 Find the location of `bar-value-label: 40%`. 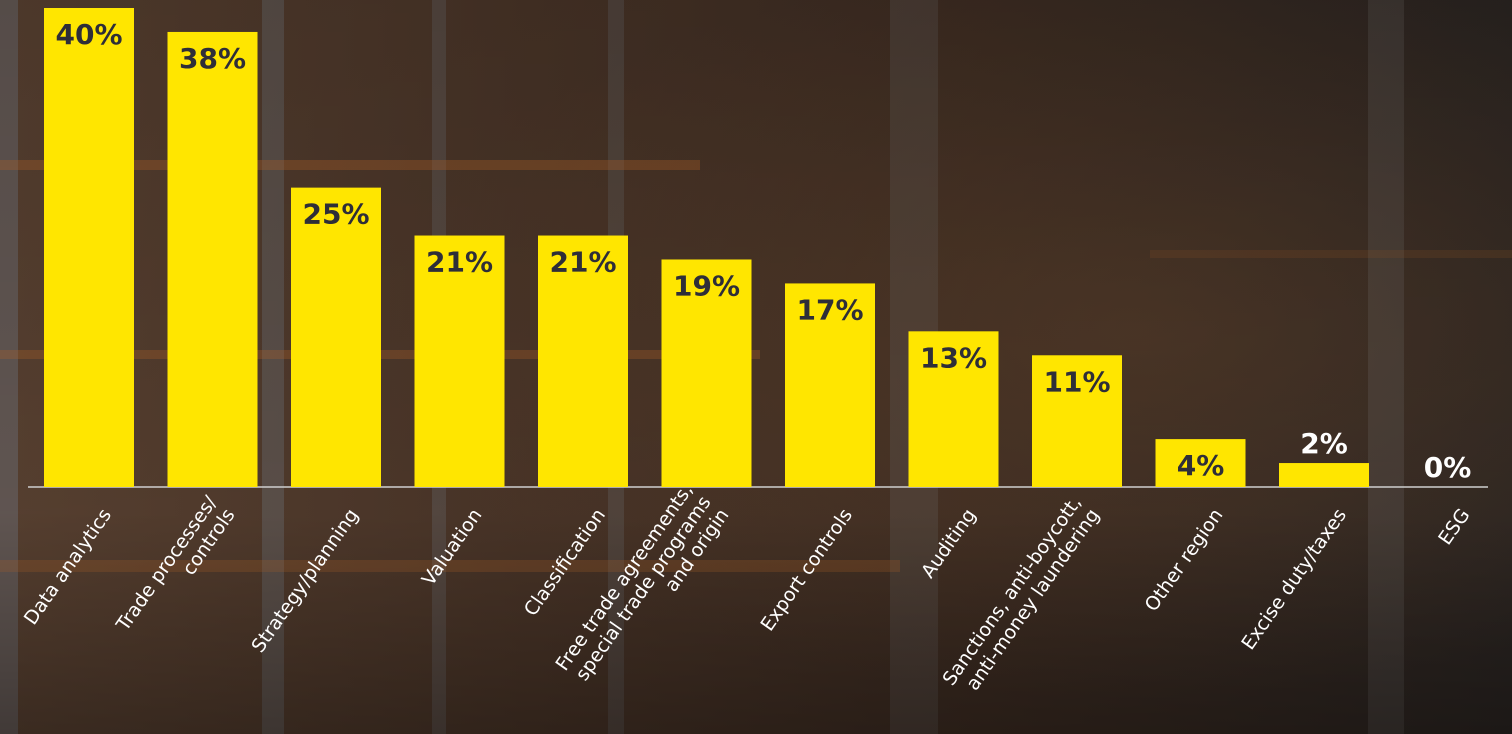

bar-value-label: 40% is located at coordinates (88, 34).